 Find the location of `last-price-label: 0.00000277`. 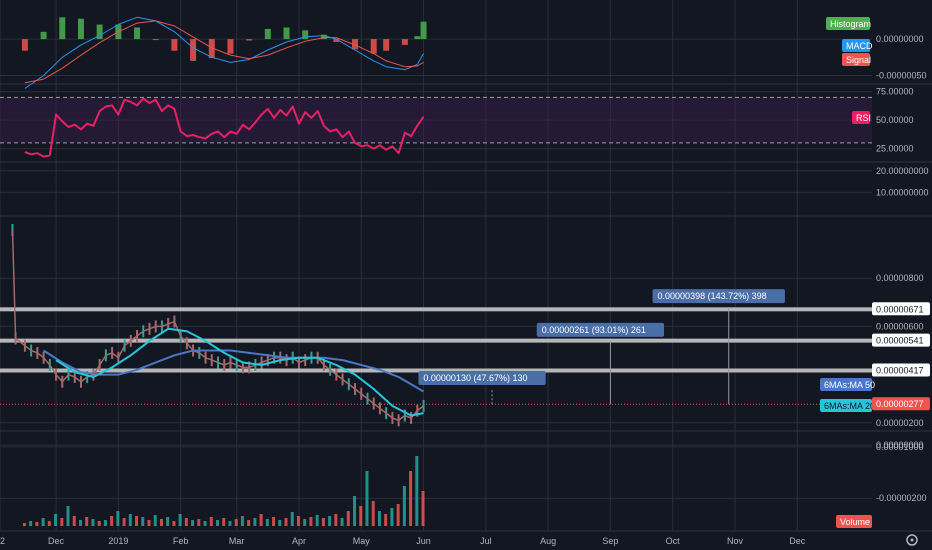

last-price-label: 0.00000277 is located at coordinates (901, 404).